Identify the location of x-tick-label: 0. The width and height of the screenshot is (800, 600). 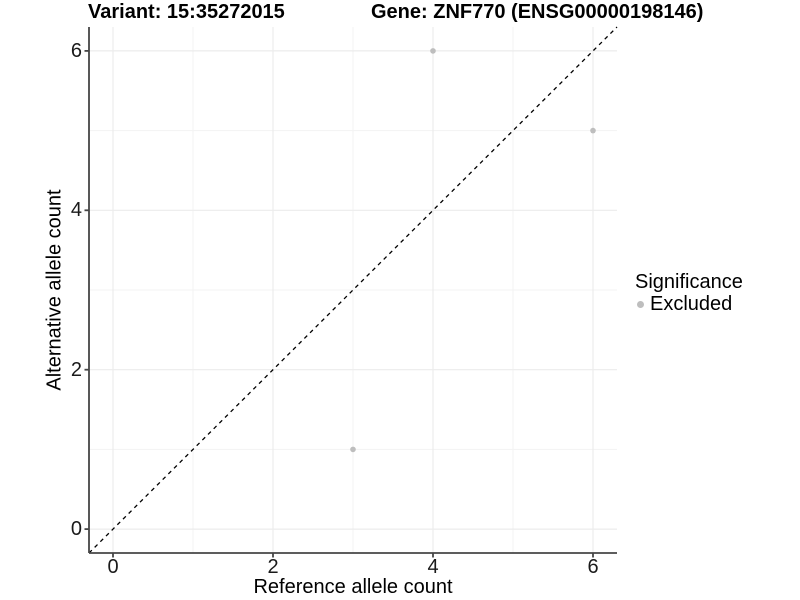
(113, 567).